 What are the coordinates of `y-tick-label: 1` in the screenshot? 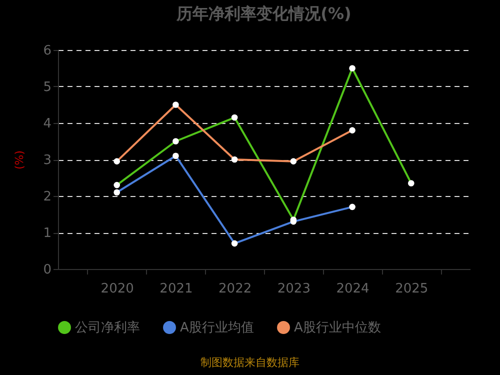 It's located at (47, 233).